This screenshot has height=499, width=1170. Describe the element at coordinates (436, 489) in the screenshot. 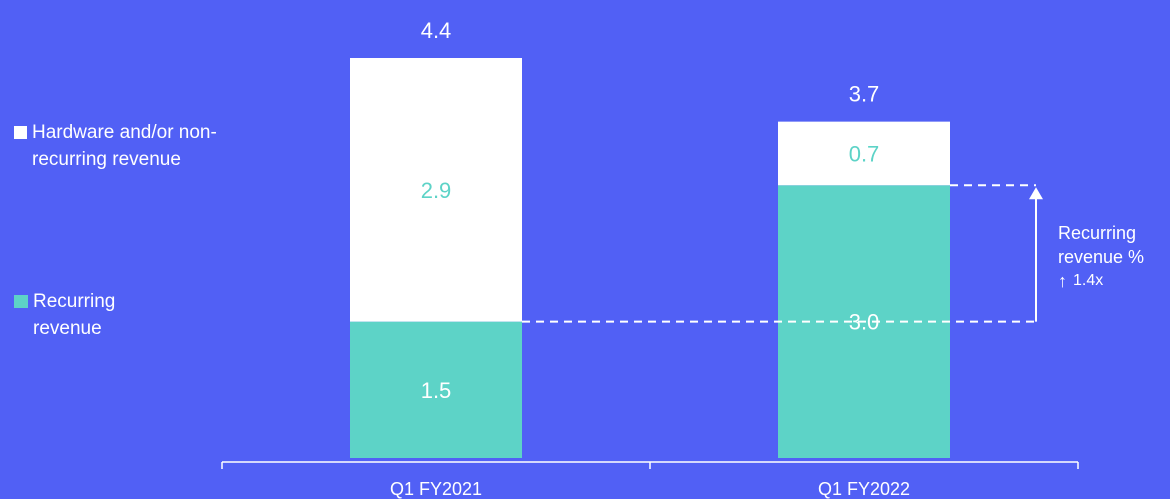

I see `x-tick-label: Q1 FY2021` at that location.